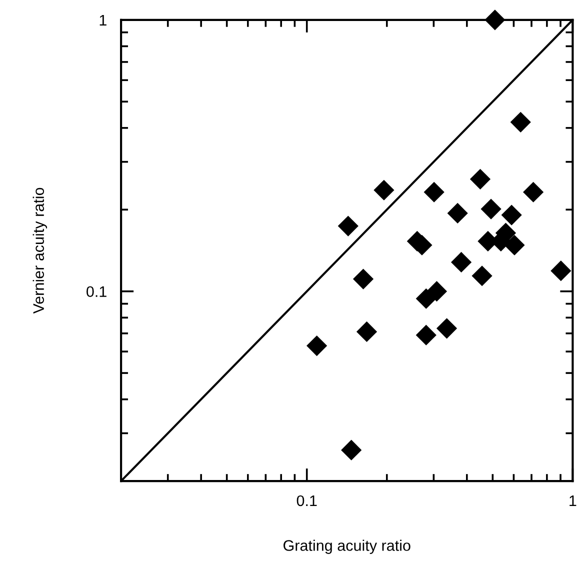 This screenshot has height=563, width=582. Describe the element at coordinates (347, 547) in the screenshot. I see `x-axis-title: Grating acuity ratio` at that location.